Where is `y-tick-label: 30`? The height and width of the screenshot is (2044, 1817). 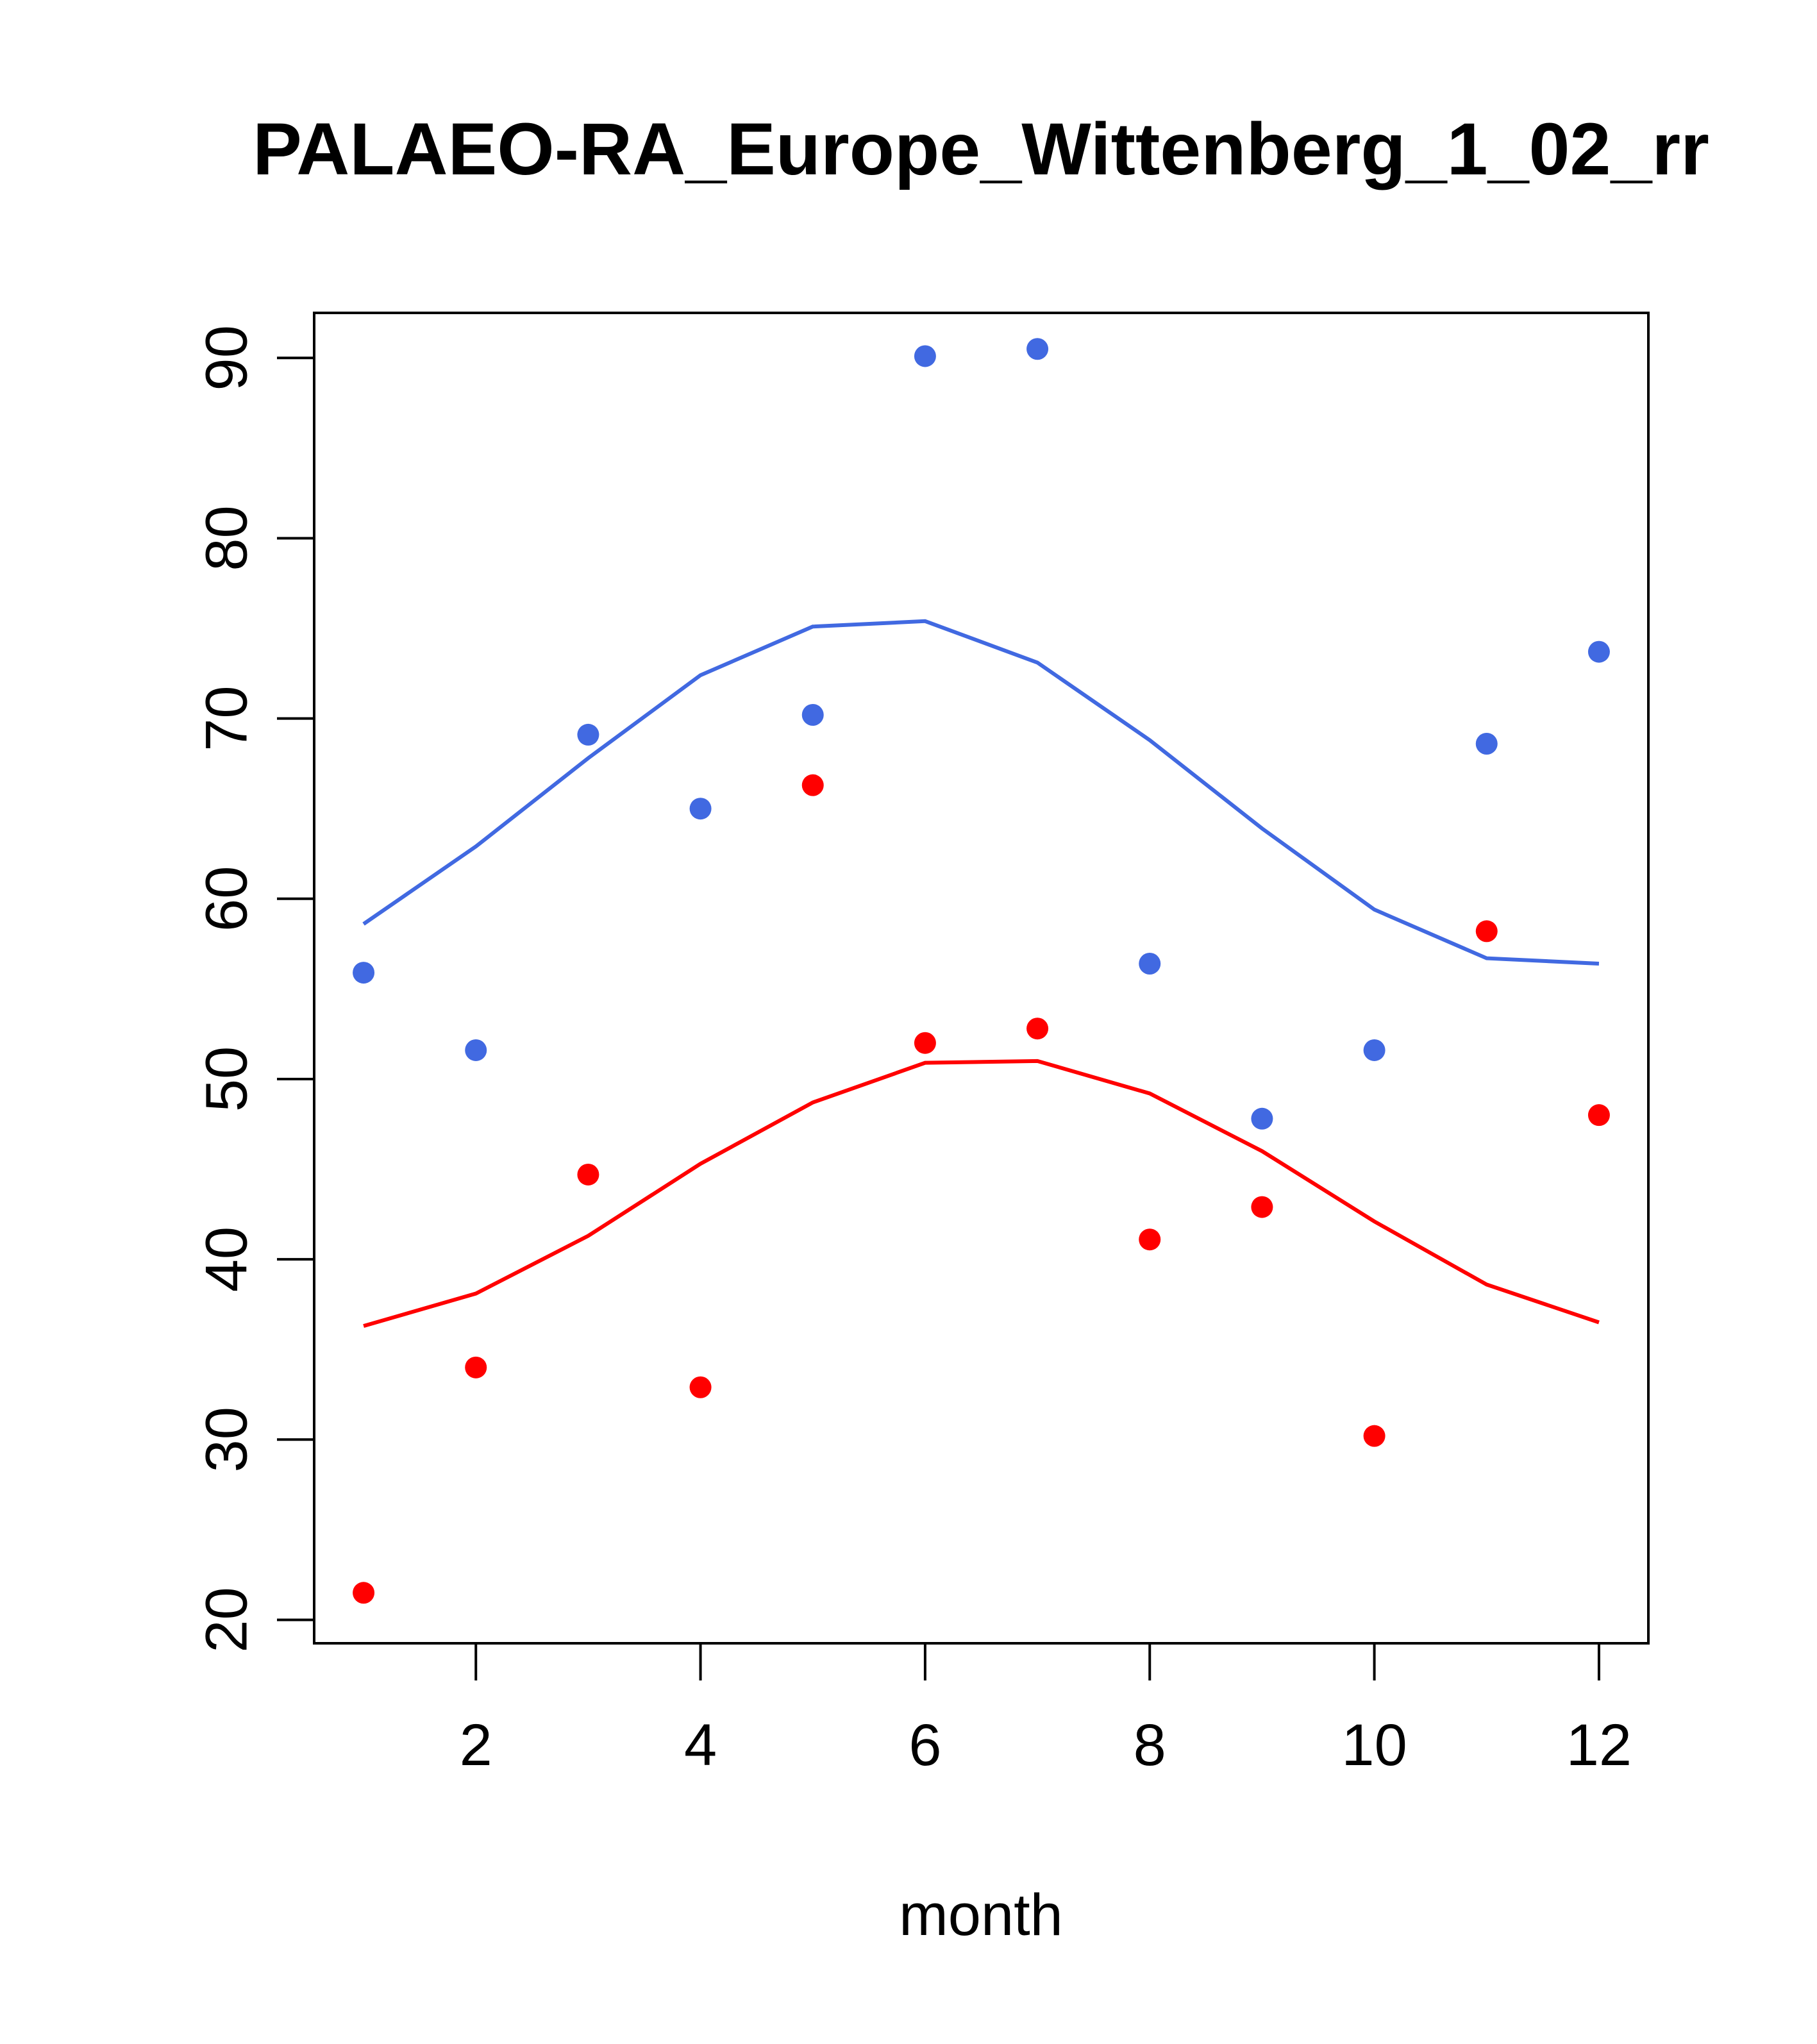
y-tick-label: 30 is located at coordinates (227, 1440).